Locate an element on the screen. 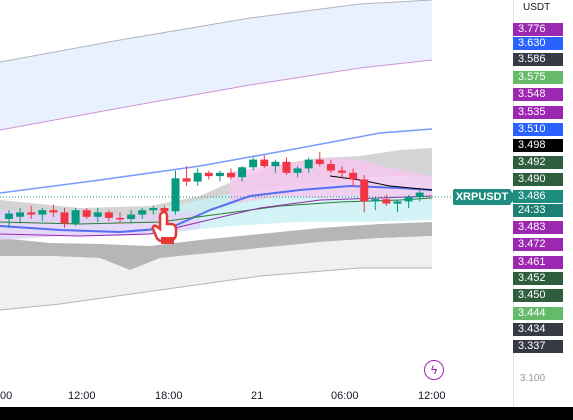 The height and width of the screenshot is (420, 573). price-tag-3-575: 3.575 is located at coordinates (538, 77).